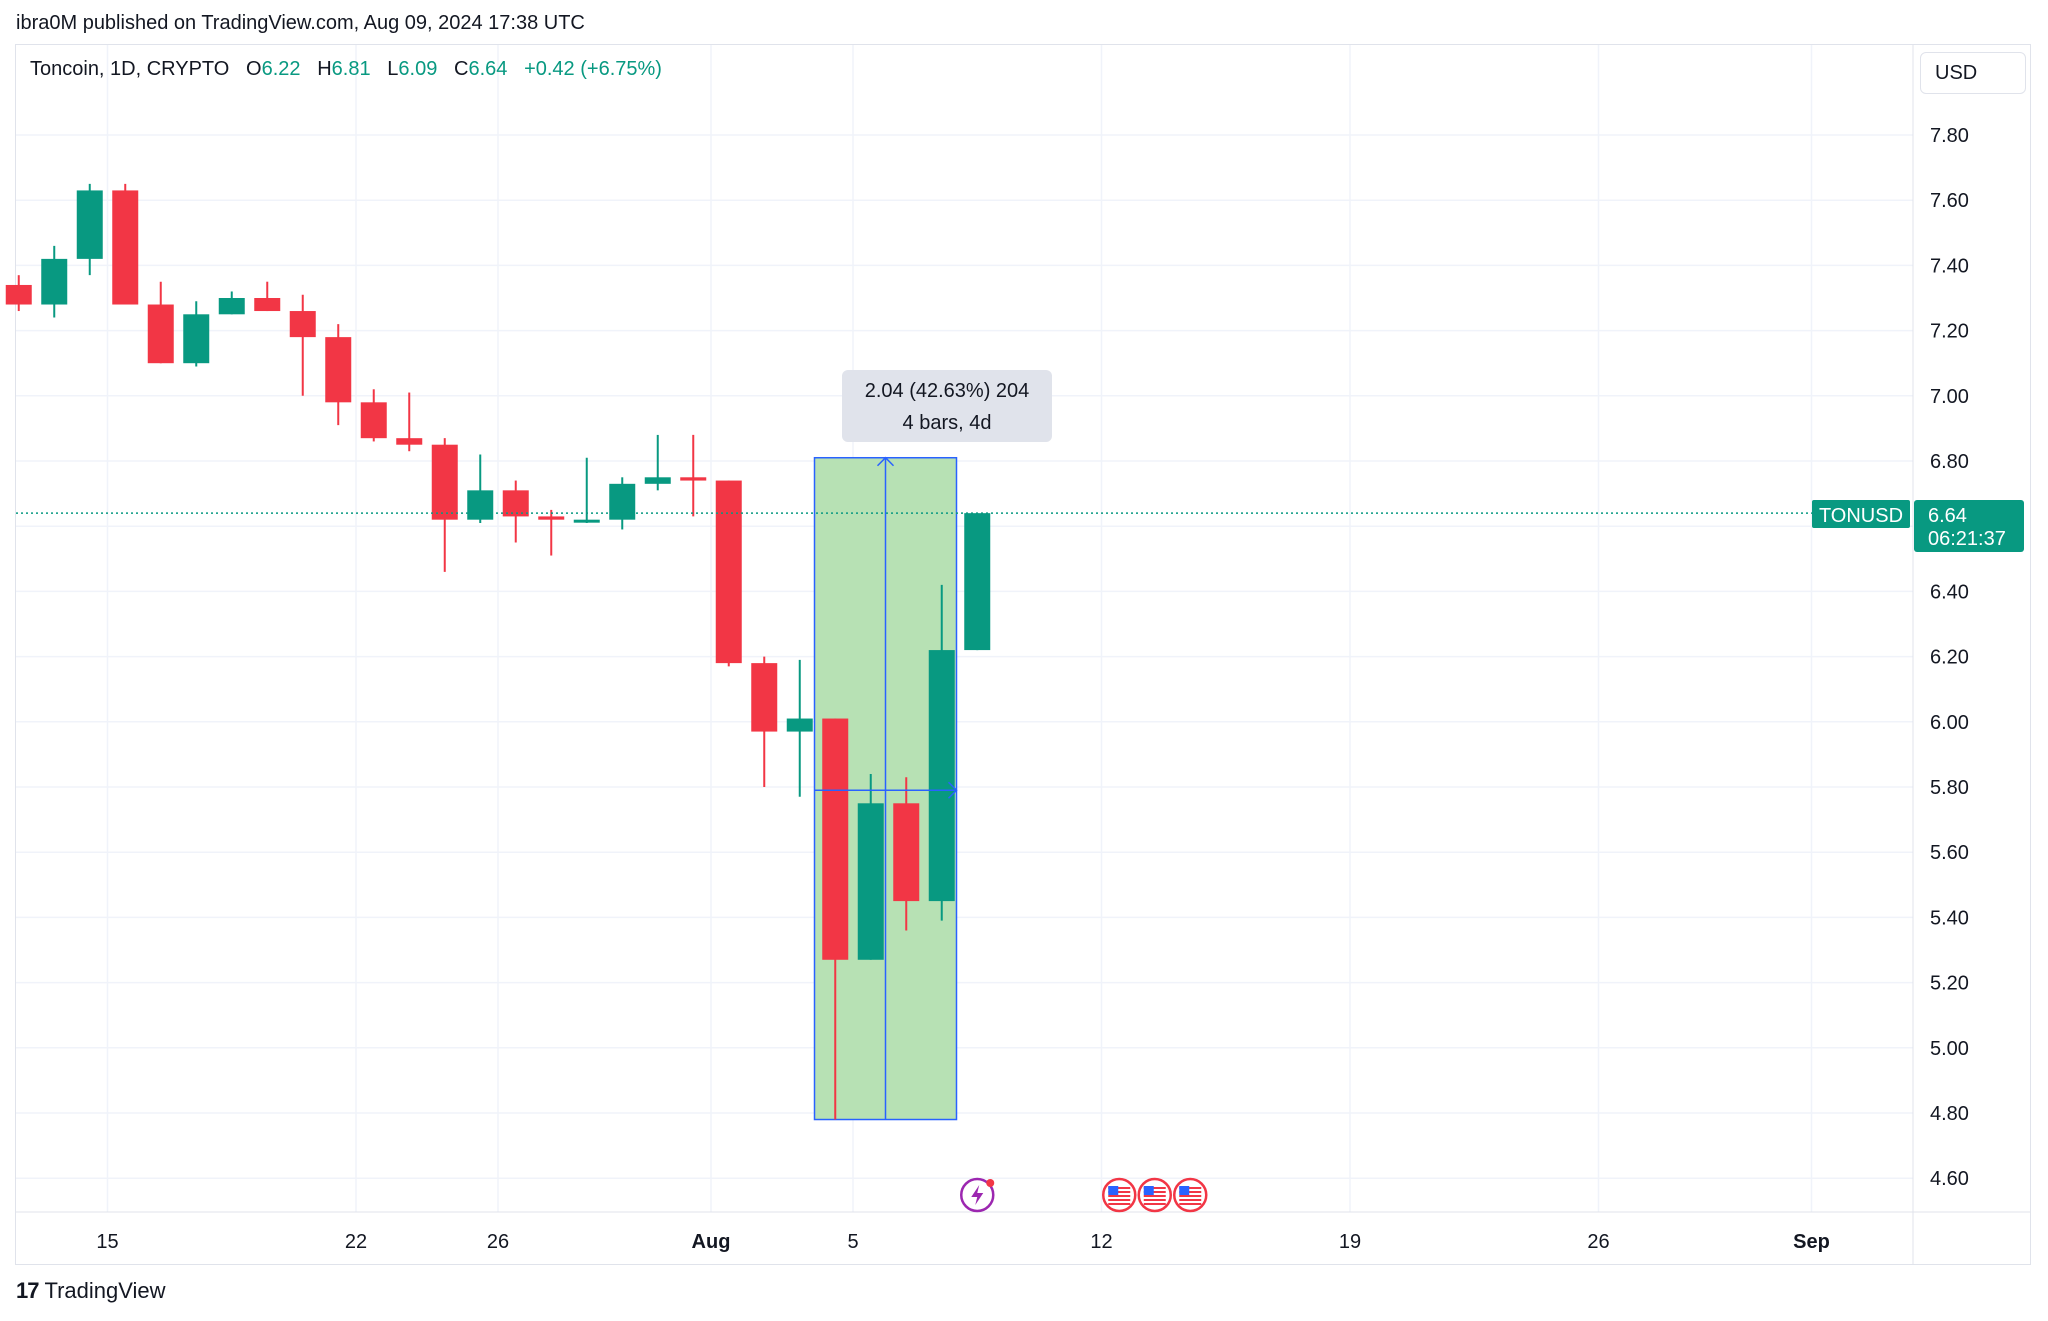 The image size is (2048, 1321). What do you see at coordinates (1949, 984) in the screenshot?
I see `y-tick-label: 5.20` at bounding box center [1949, 984].